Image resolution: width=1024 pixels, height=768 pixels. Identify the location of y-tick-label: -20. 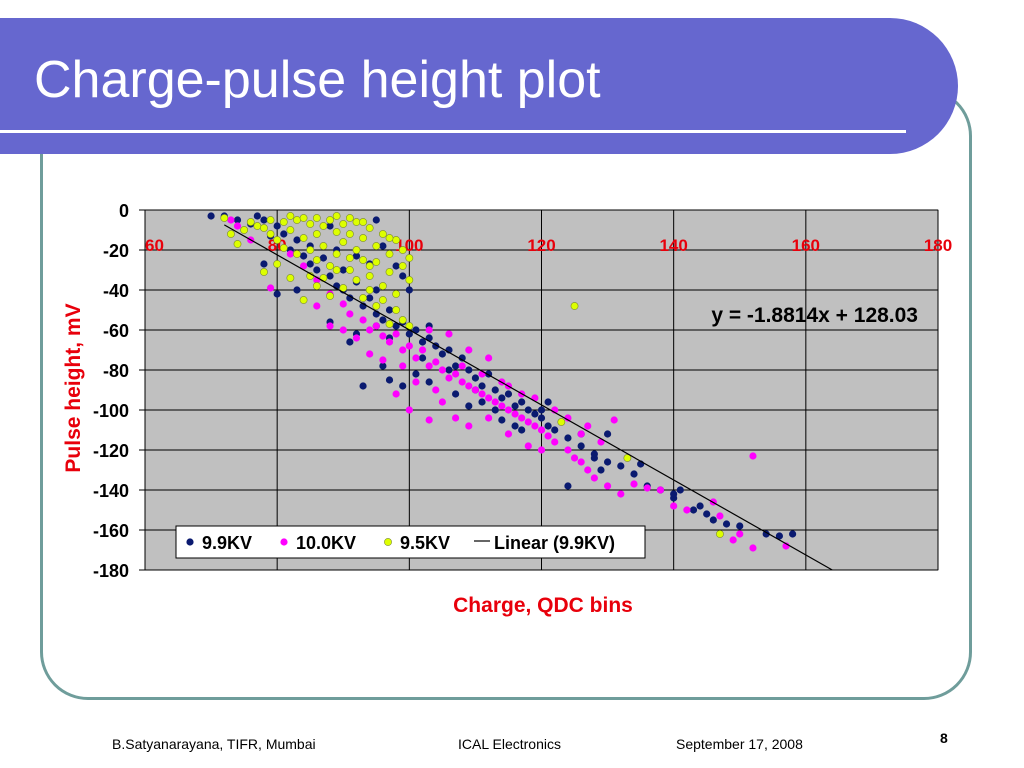
(116, 251).